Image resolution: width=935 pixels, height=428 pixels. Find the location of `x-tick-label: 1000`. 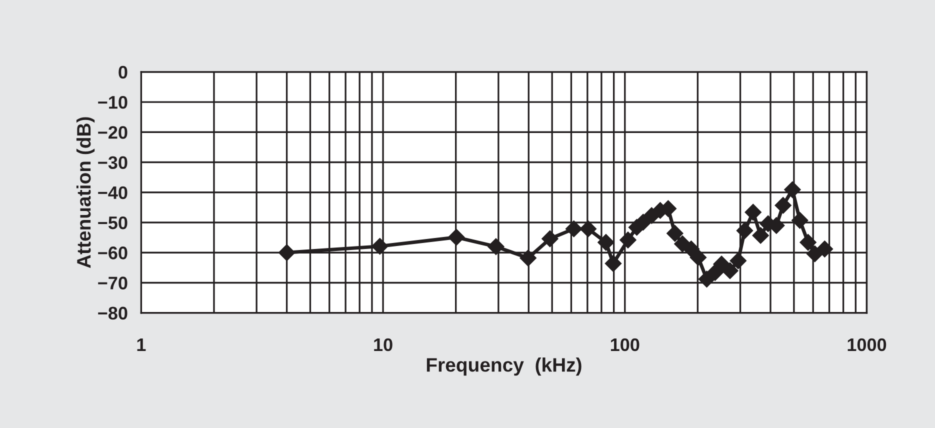

x-tick-label: 1000 is located at coordinates (867, 345).